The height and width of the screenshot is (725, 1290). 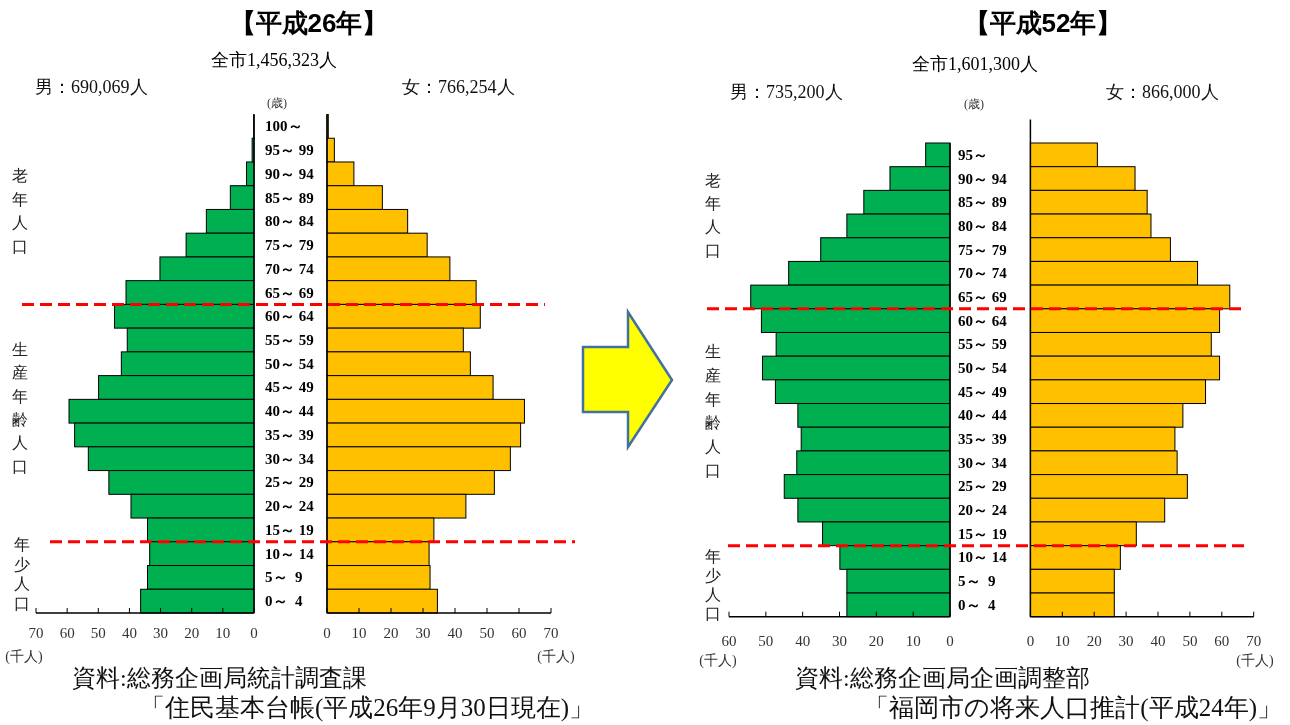 I want to click on text: 資料:総務企画局統計調査課, so click(x=219, y=678).